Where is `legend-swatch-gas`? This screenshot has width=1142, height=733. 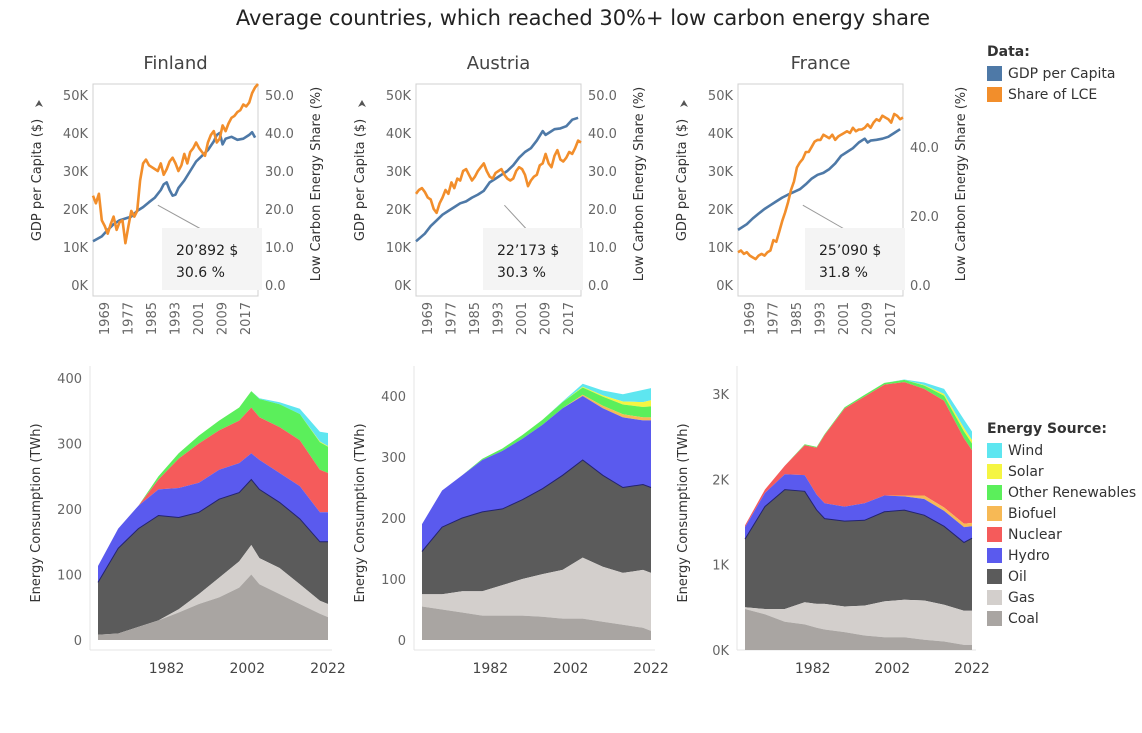 legend-swatch-gas is located at coordinates (994, 597).